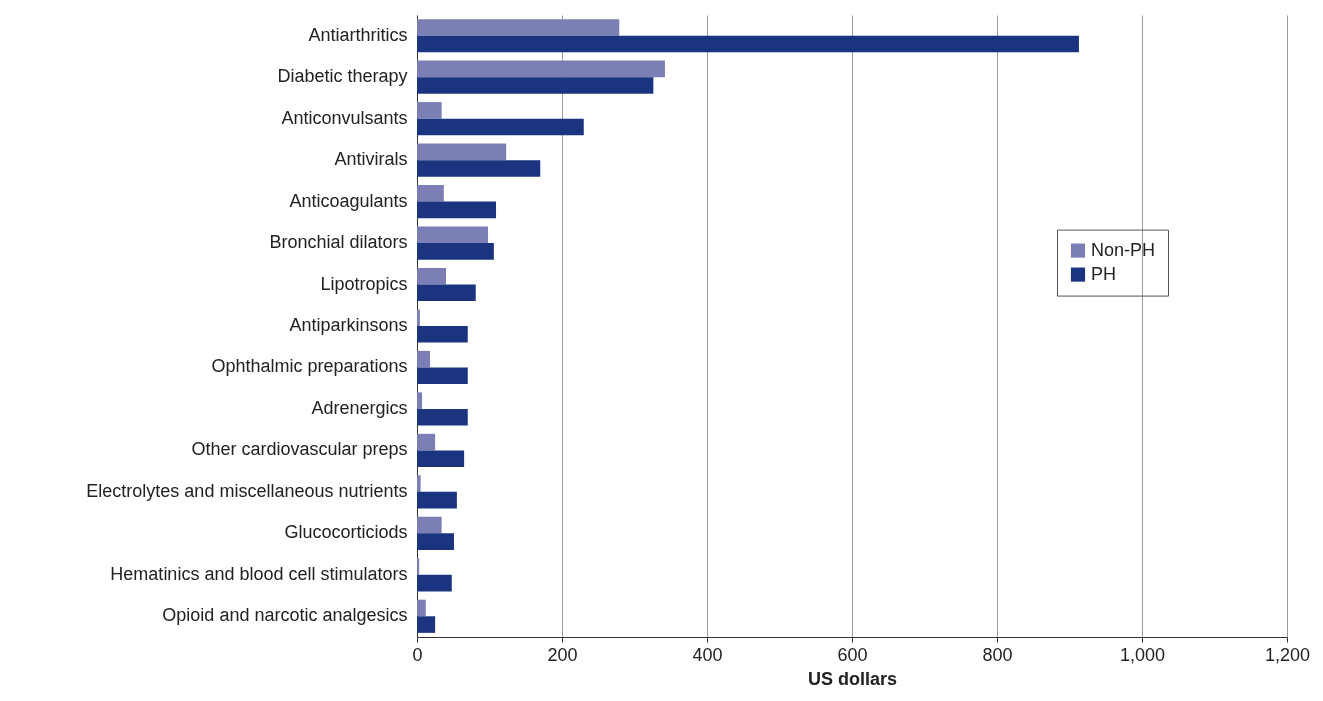  What do you see at coordinates (1104, 273) in the screenshot?
I see `legend-label: PH` at bounding box center [1104, 273].